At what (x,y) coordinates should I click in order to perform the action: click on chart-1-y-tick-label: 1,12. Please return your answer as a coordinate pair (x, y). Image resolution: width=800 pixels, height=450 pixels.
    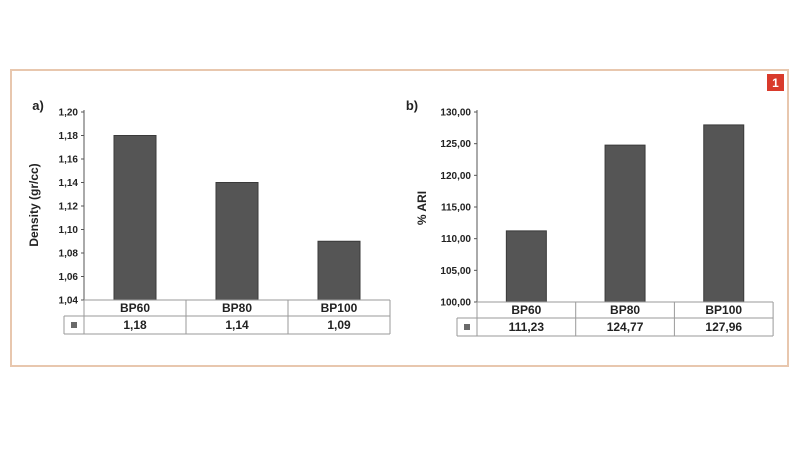
    Looking at the image, I should click on (69, 207).